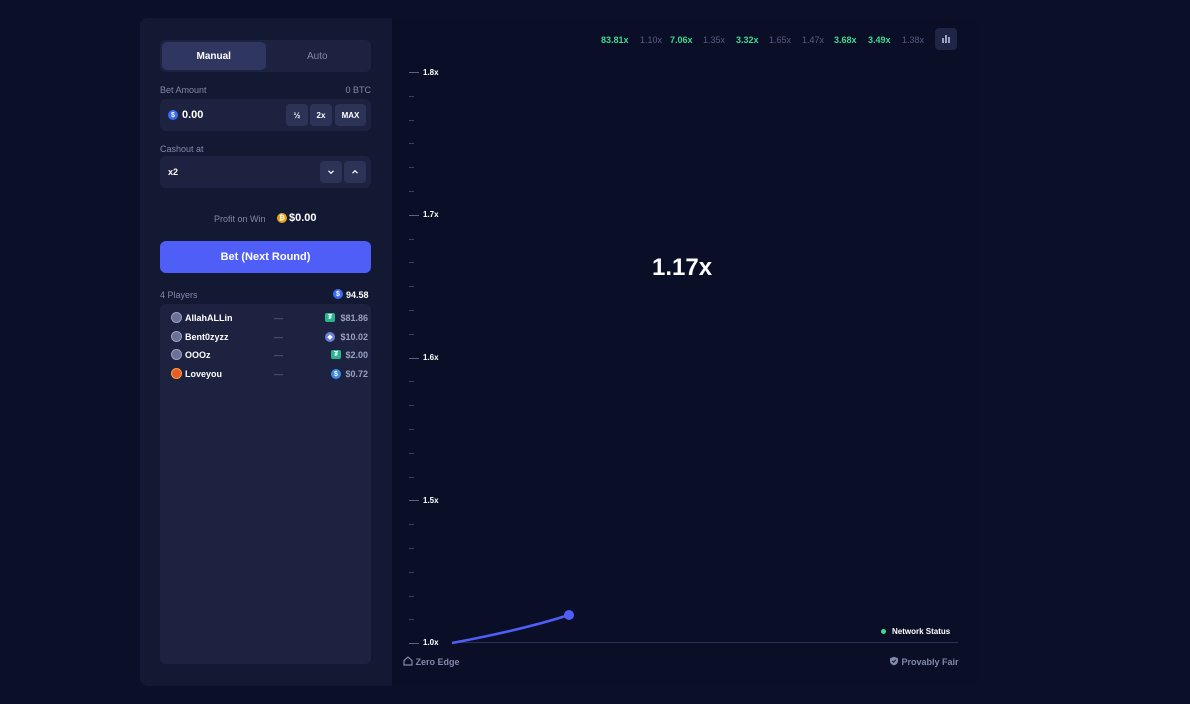 This screenshot has width=1190, height=704. I want to click on cashout-input: x2, so click(173, 172).